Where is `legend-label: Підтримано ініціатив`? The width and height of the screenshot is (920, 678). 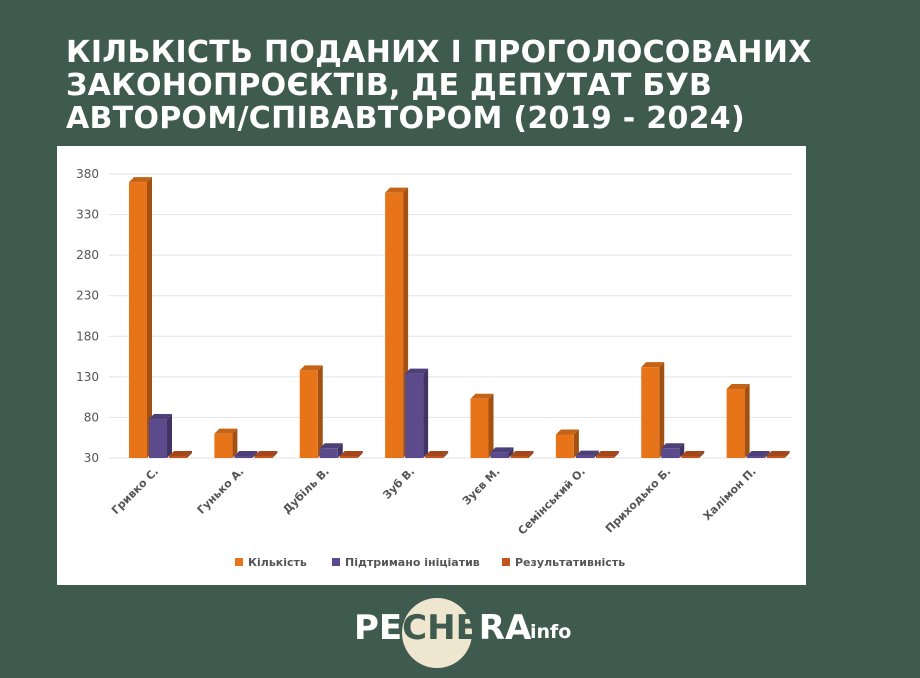
legend-label: Підтримано ініціатив is located at coordinates (412, 562).